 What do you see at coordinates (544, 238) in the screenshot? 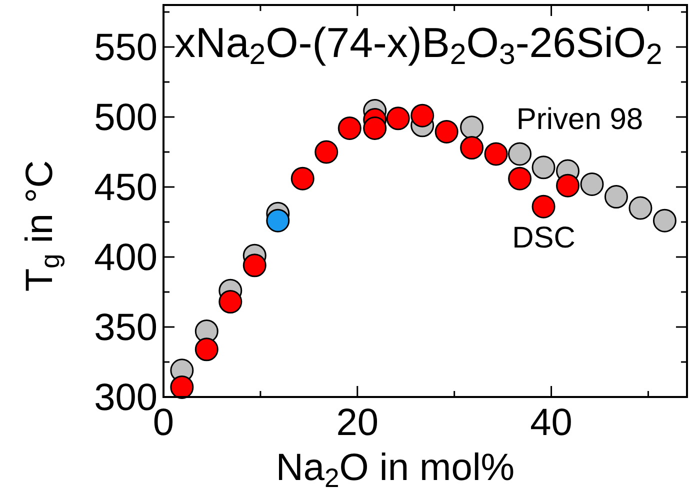
I see `series-label: DSC` at bounding box center [544, 238].